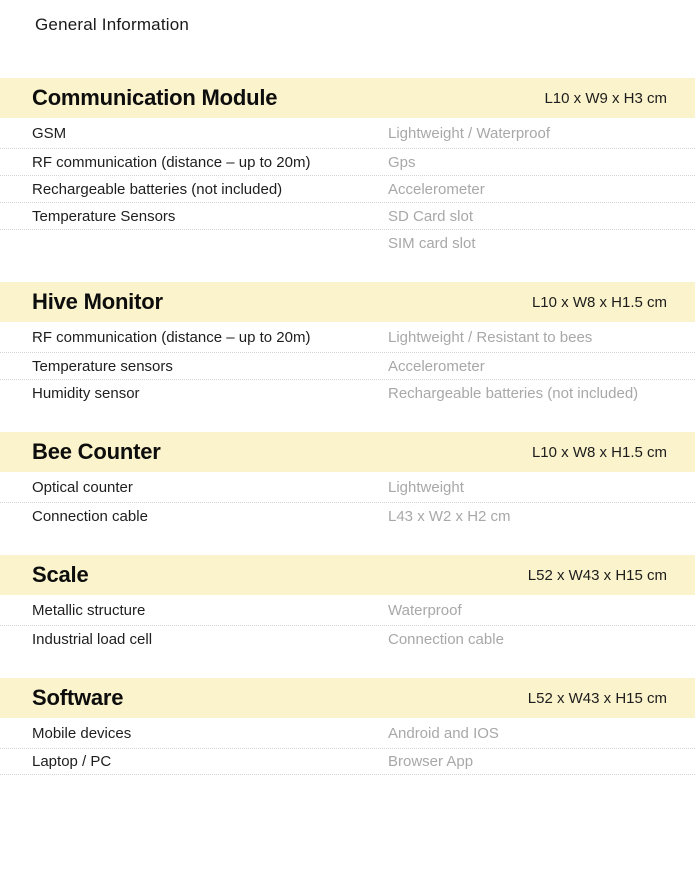 This screenshot has height=875, width=695. Describe the element at coordinates (425, 610) in the screenshot. I see `feature-value: Waterproof` at that location.